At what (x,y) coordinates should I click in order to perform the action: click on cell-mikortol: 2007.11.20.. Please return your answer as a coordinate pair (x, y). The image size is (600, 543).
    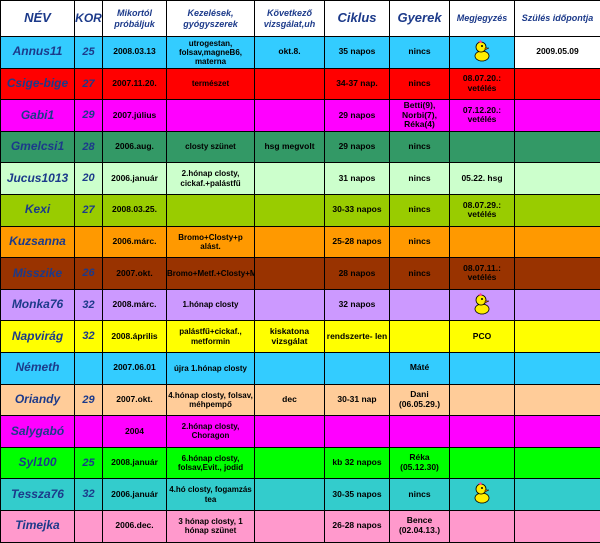
    Looking at the image, I should click on (135, 84).